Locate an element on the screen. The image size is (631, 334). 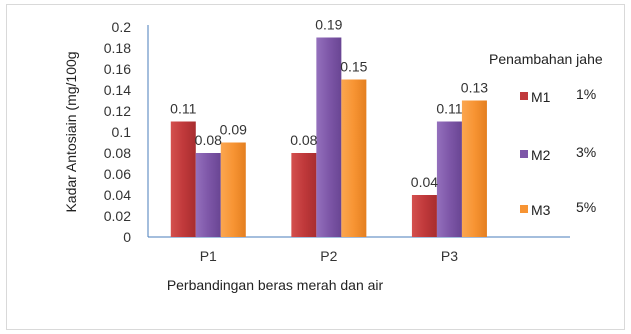
bar-m3-p2 is located at coordinates (354, 158).